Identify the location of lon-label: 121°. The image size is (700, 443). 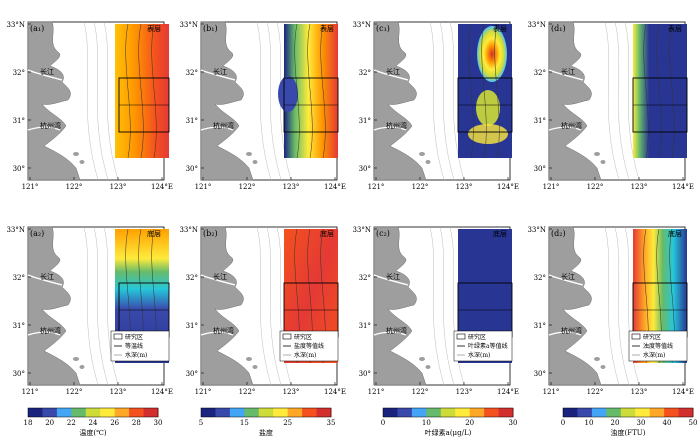
(30, 187).